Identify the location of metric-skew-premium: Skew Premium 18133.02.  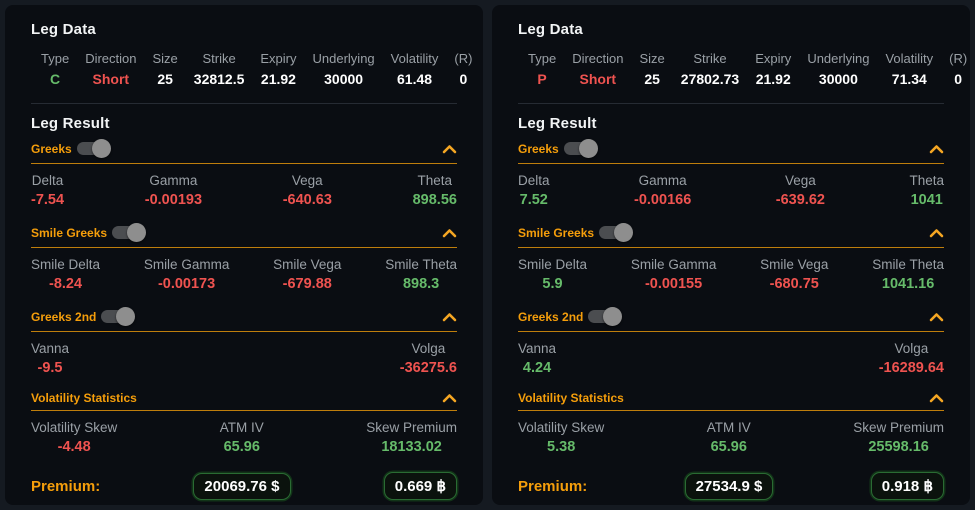
(411, 437).